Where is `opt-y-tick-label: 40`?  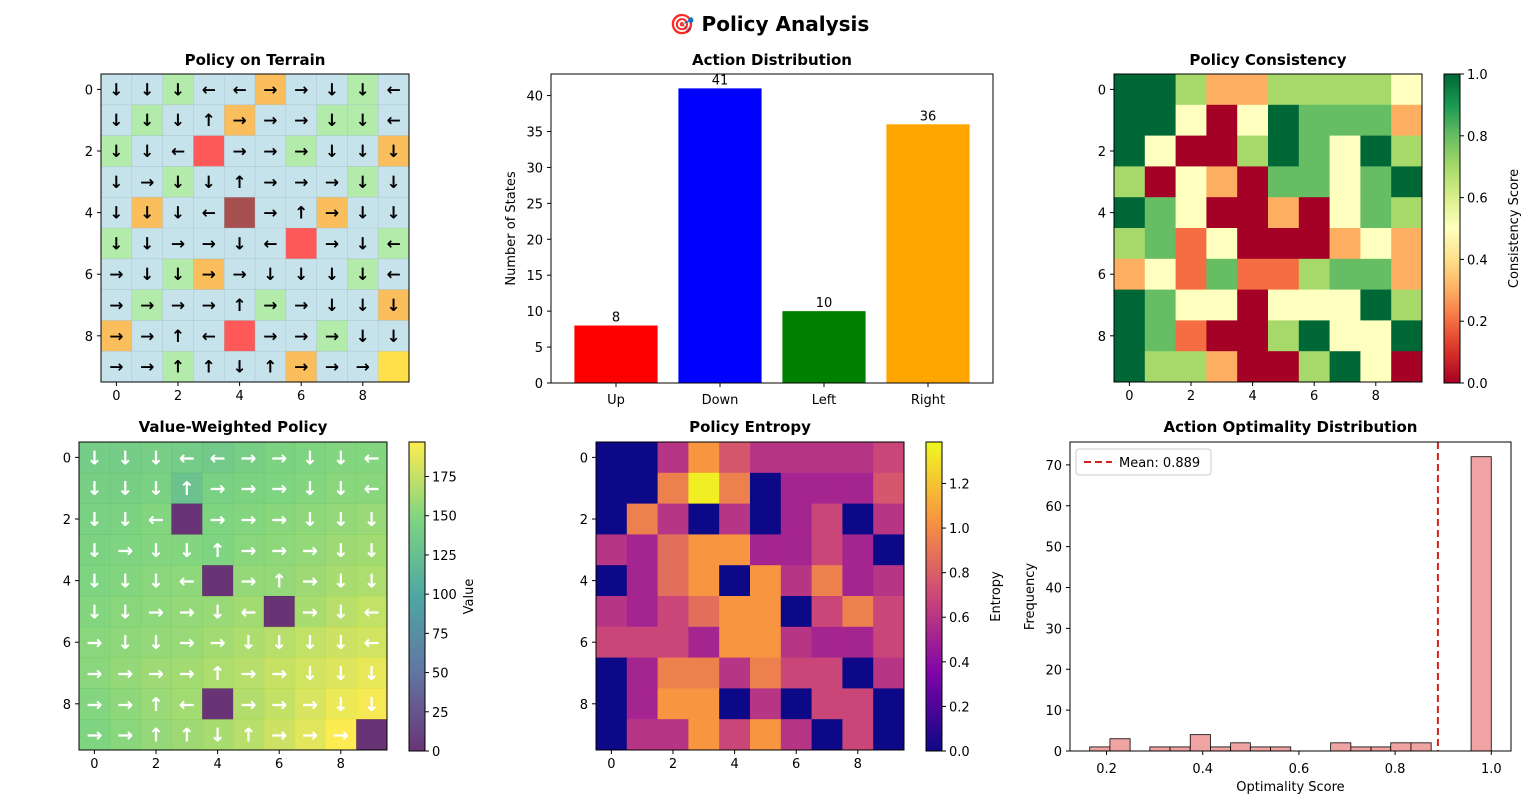 opt-y-tick-label: 40 is located at coordinates (1053, 589).